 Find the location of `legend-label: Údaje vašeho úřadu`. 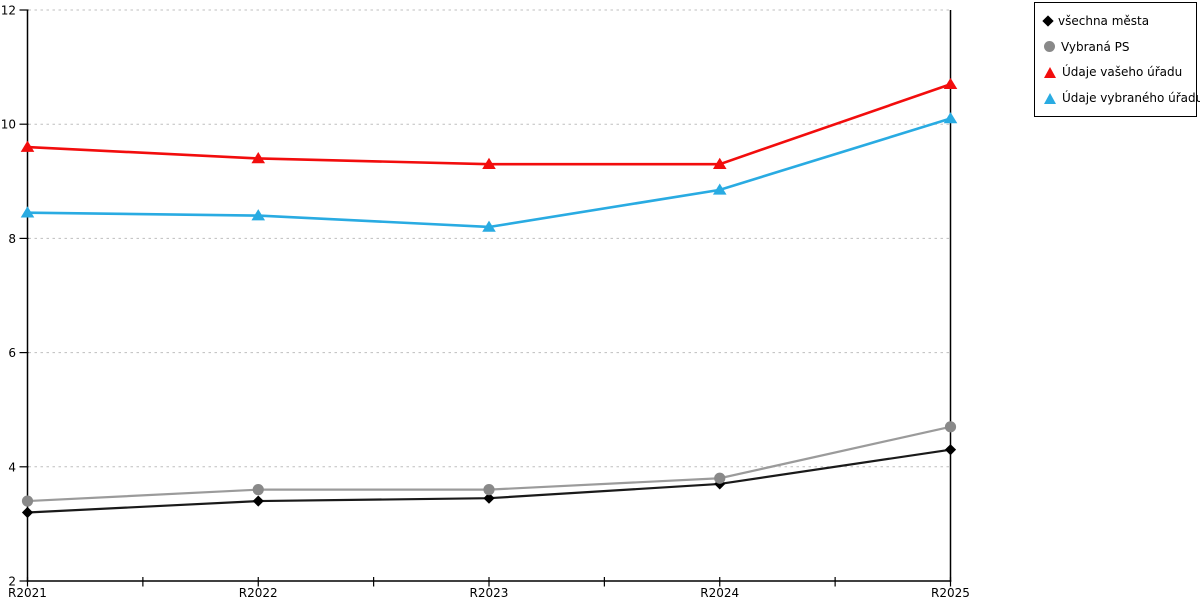

legend-label: Údaje vašeho úřadu is located at coordinates (1122, 72).